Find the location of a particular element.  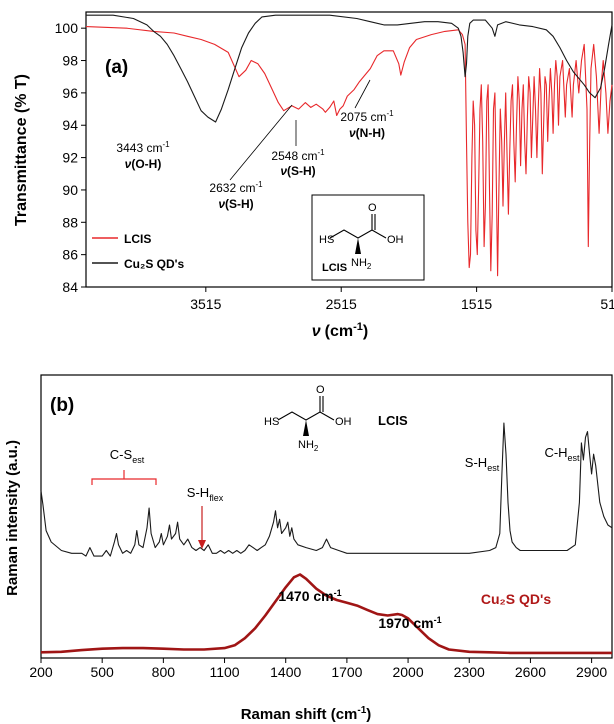

peak-1970-sup: -1 is located at coordinates (438, 620).